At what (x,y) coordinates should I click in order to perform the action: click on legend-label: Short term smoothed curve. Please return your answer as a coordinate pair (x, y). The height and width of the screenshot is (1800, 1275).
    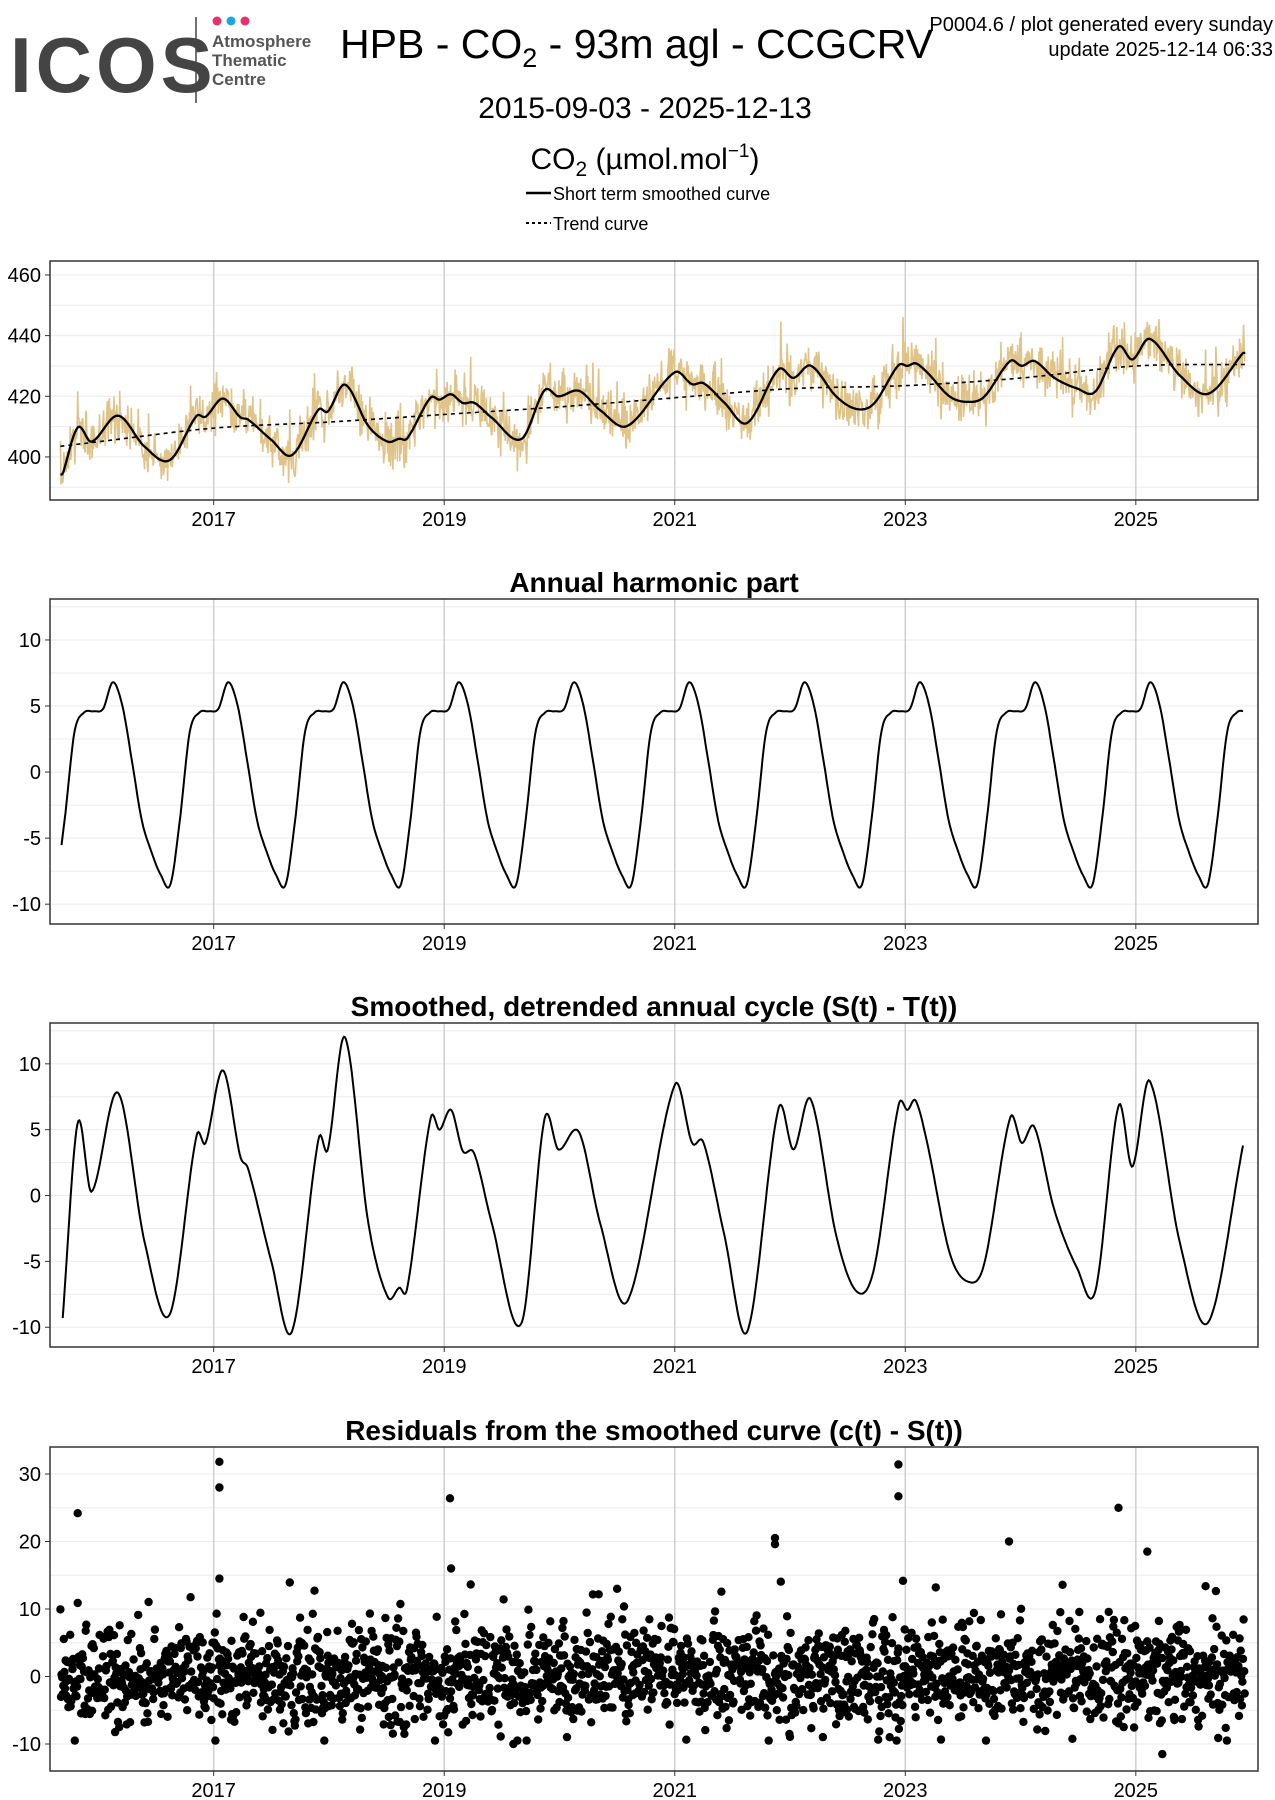
    Looking at the image, I should click on (661, 194).